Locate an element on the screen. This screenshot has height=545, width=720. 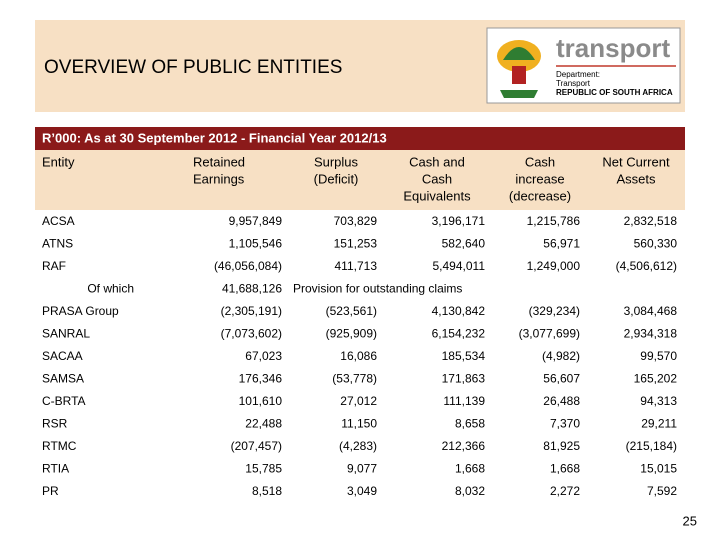
banner-bar is located at coordinates (360, 138).